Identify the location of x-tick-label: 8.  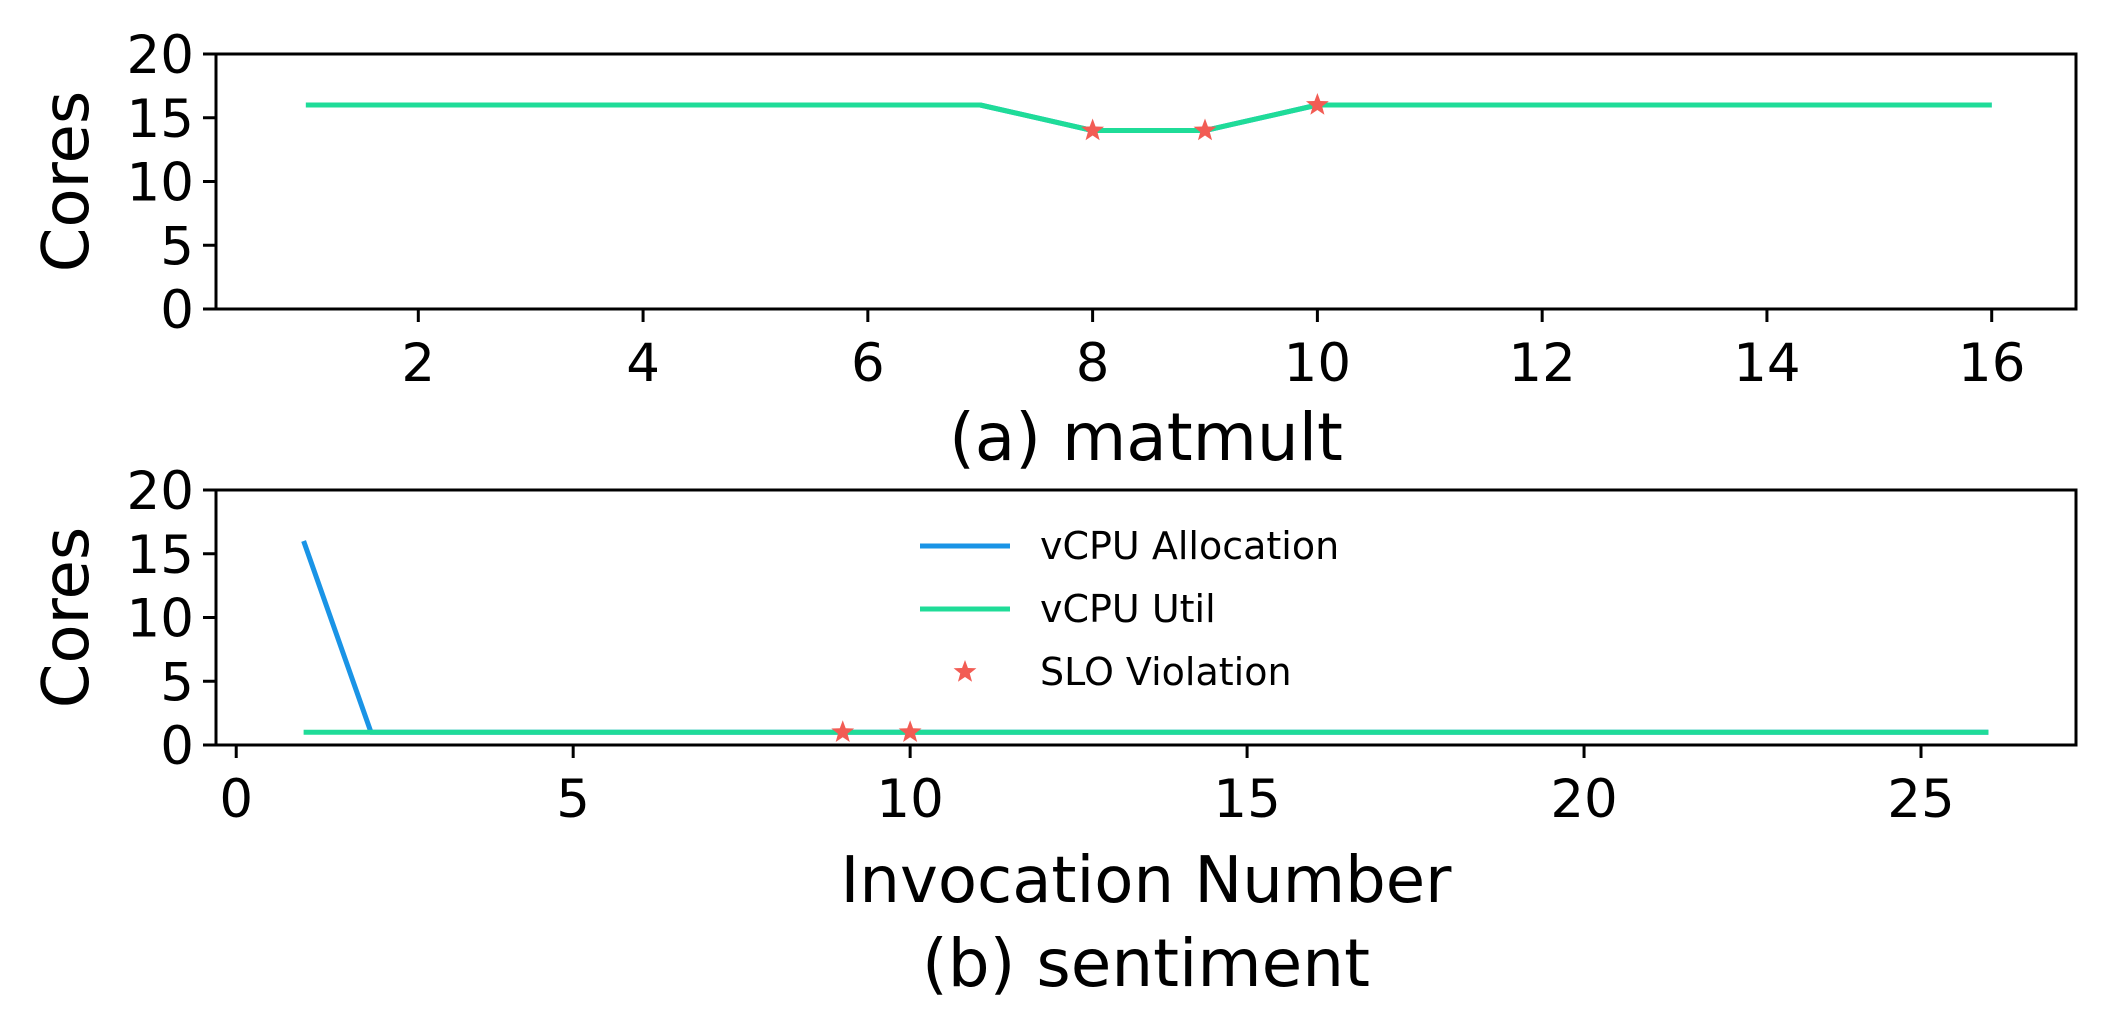
(1093, 363).